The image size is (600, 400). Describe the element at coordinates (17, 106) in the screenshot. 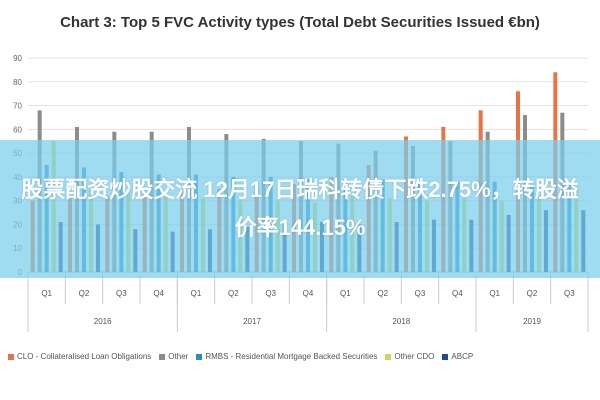

I see `y-tick-label: 70` at that location.